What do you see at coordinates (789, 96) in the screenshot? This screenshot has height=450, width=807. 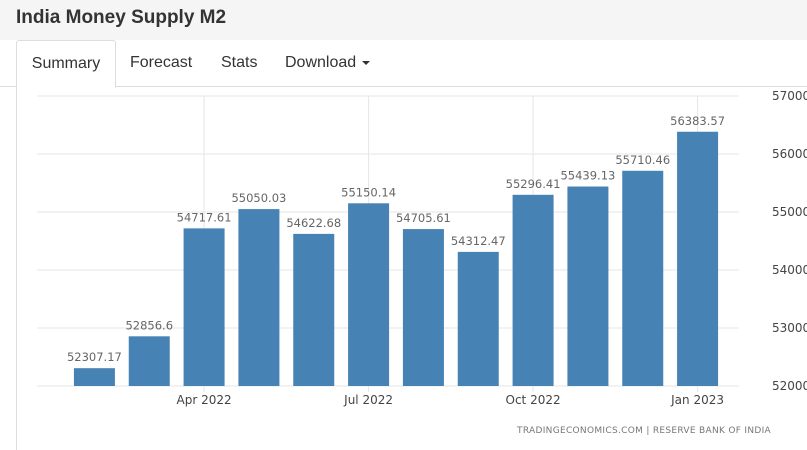 I see `y-tick-label: 57000` at bounding box center [789, 96].